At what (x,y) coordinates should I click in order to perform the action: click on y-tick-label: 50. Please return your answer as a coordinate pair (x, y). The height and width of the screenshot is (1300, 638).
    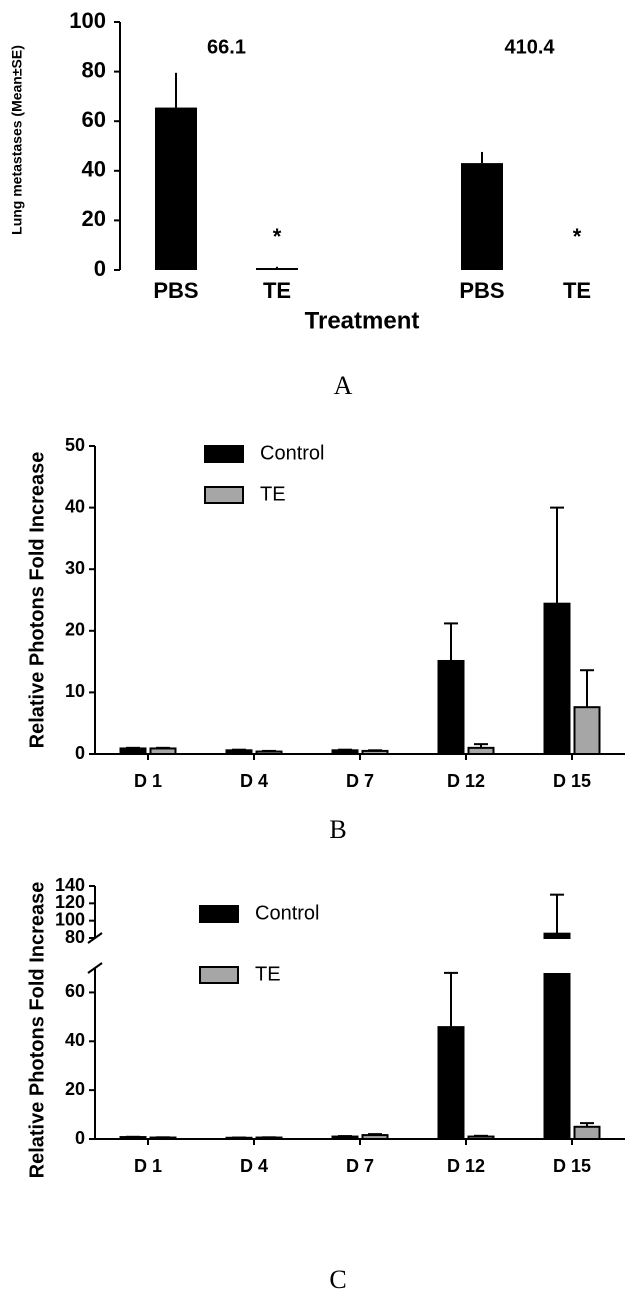
    Looking at the image, I should click on (75, 445).